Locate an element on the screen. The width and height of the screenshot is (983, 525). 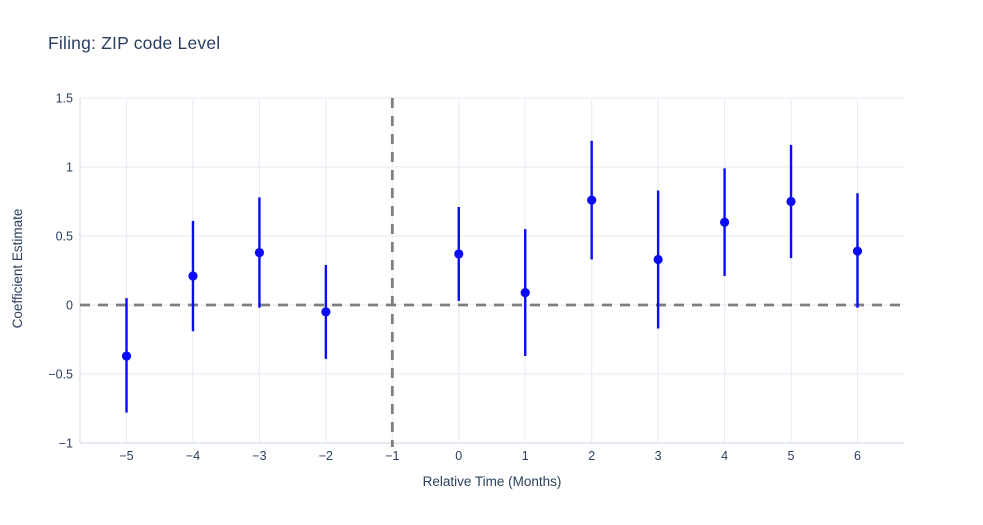
x-tick-label: 2 is located at coordinates (591, 456).